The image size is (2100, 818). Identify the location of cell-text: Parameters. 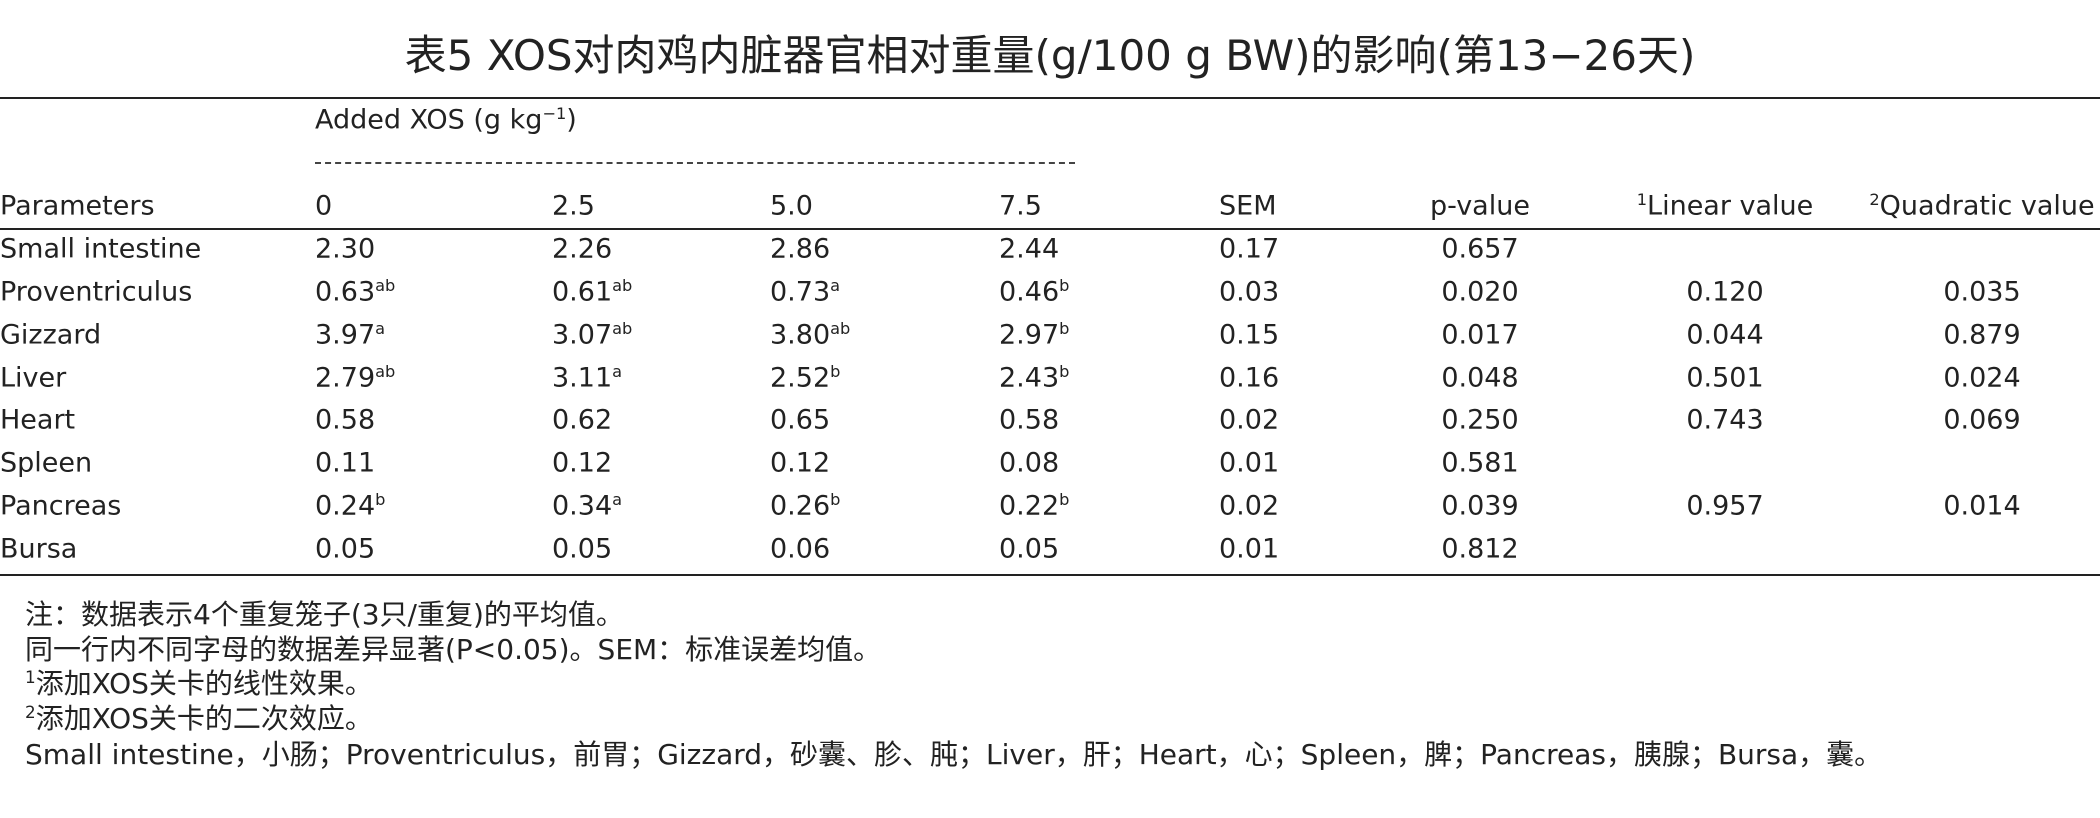
(77, 206).